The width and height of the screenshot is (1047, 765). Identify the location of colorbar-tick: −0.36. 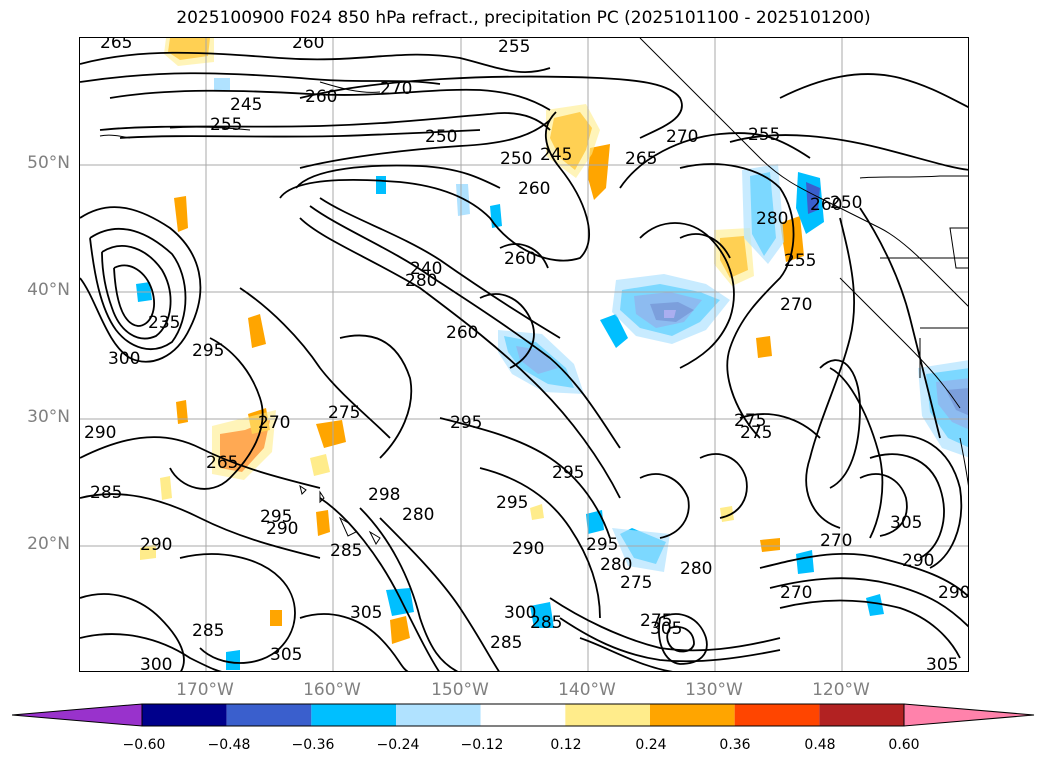
(313, 745).